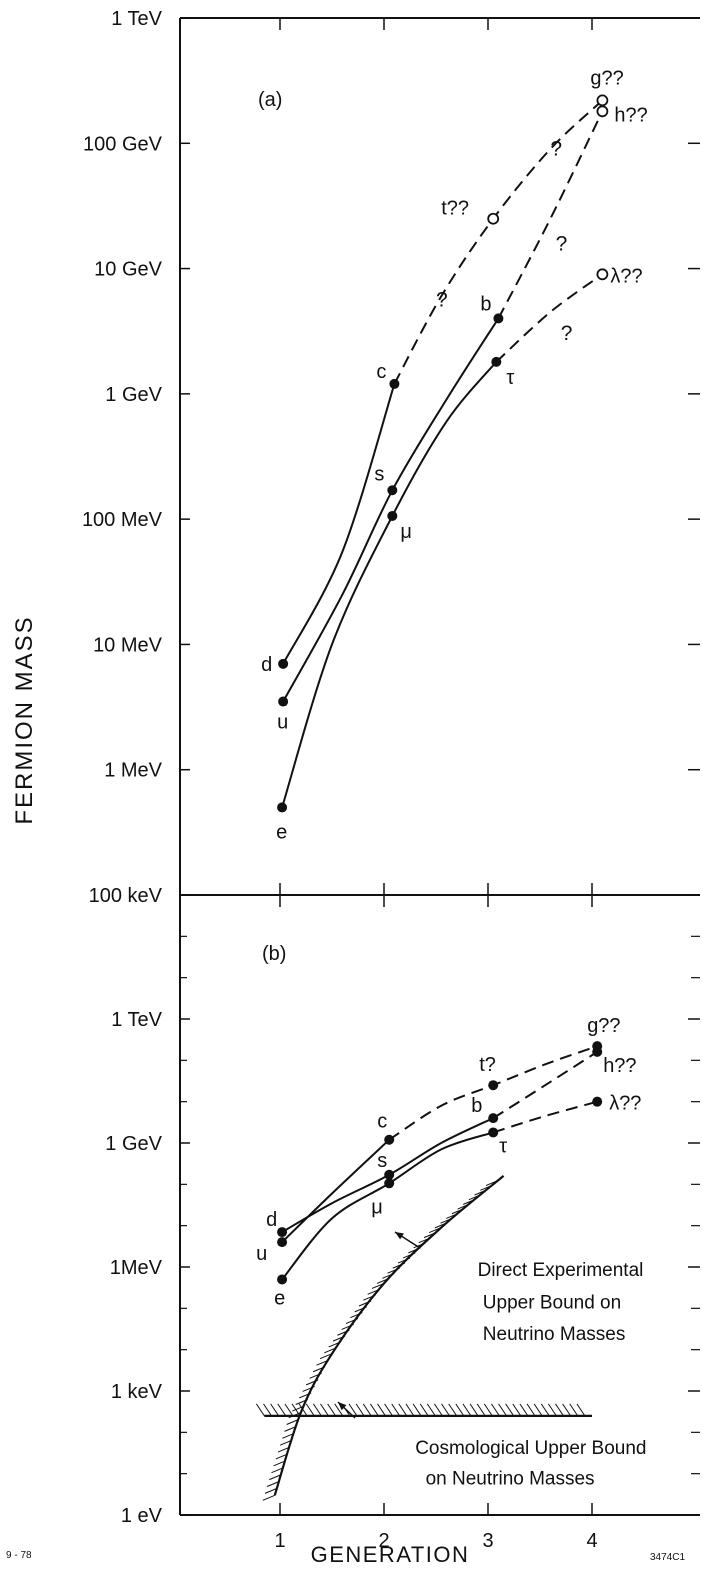 The width and height of the screenshot is (703, 1572). I want to click on x-tick-label: 4, so click(591, 1541).